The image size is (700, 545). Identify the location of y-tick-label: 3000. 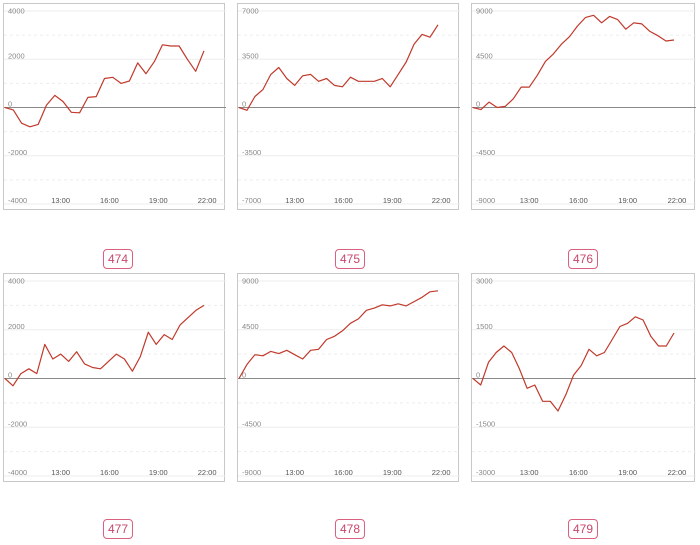
(484, 281).